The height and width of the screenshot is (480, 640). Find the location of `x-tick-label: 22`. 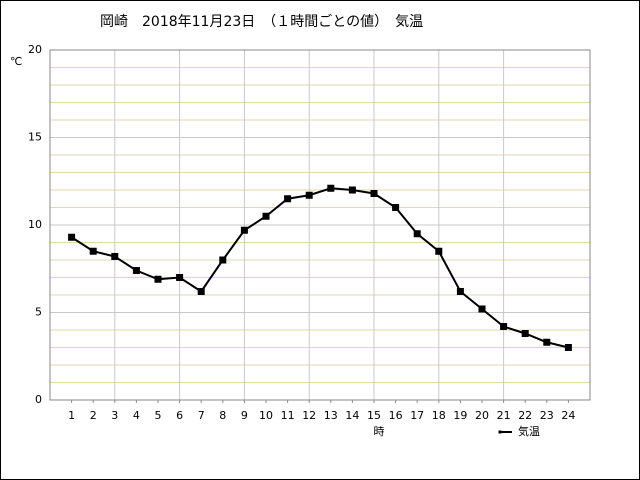

x-tick-label: 22 is located at coordinates (525, 415).